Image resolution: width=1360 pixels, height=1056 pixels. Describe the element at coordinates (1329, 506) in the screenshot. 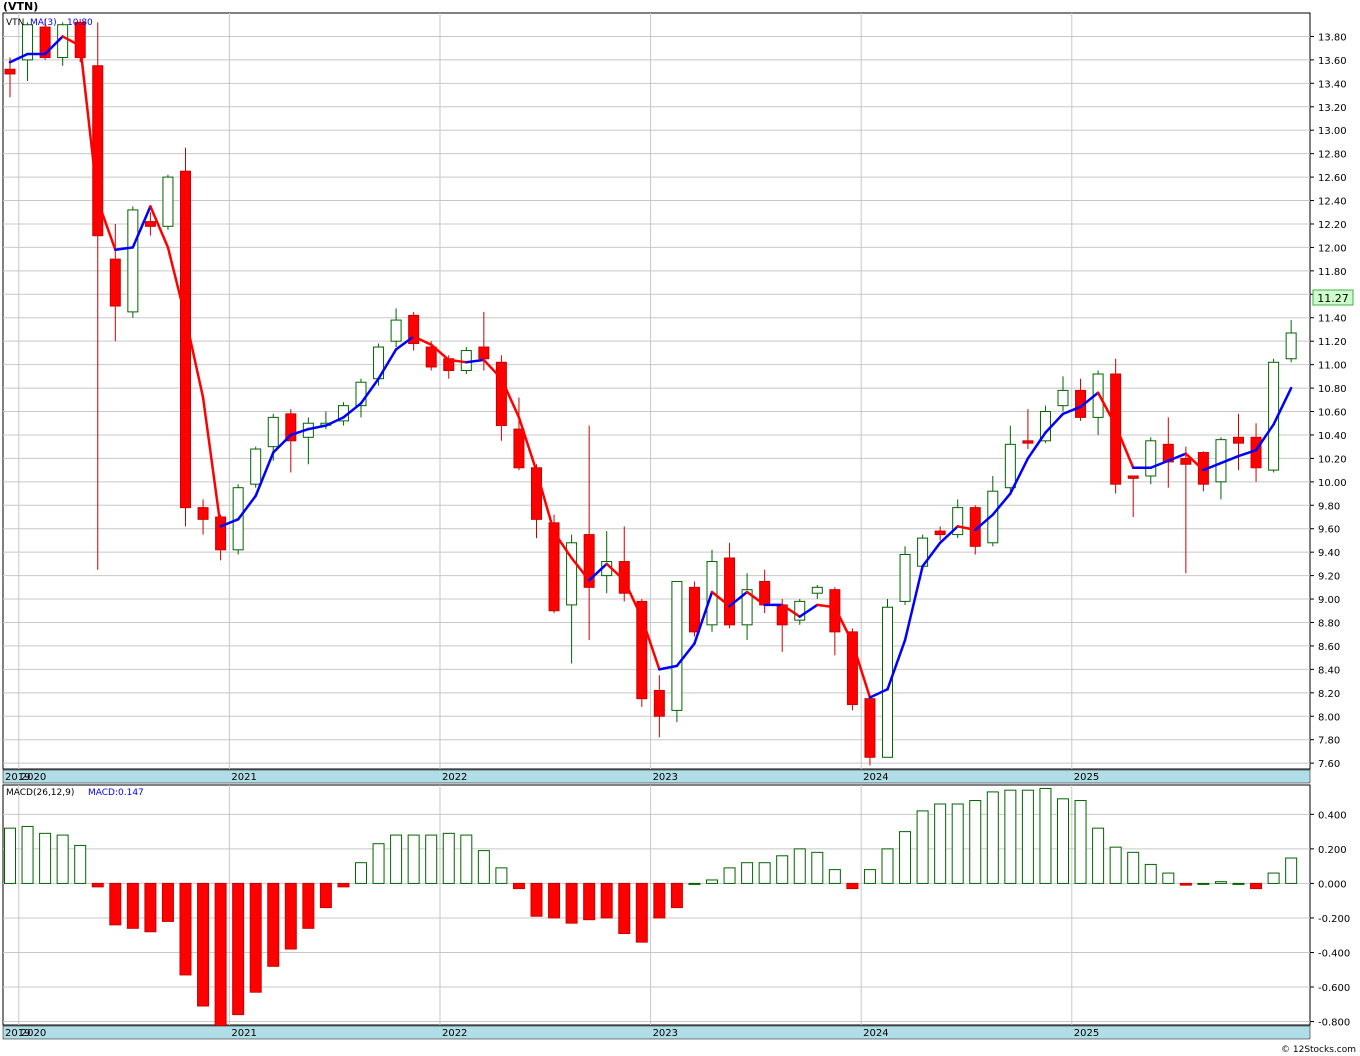

I see `price-tick-label: 9.80` at that location.